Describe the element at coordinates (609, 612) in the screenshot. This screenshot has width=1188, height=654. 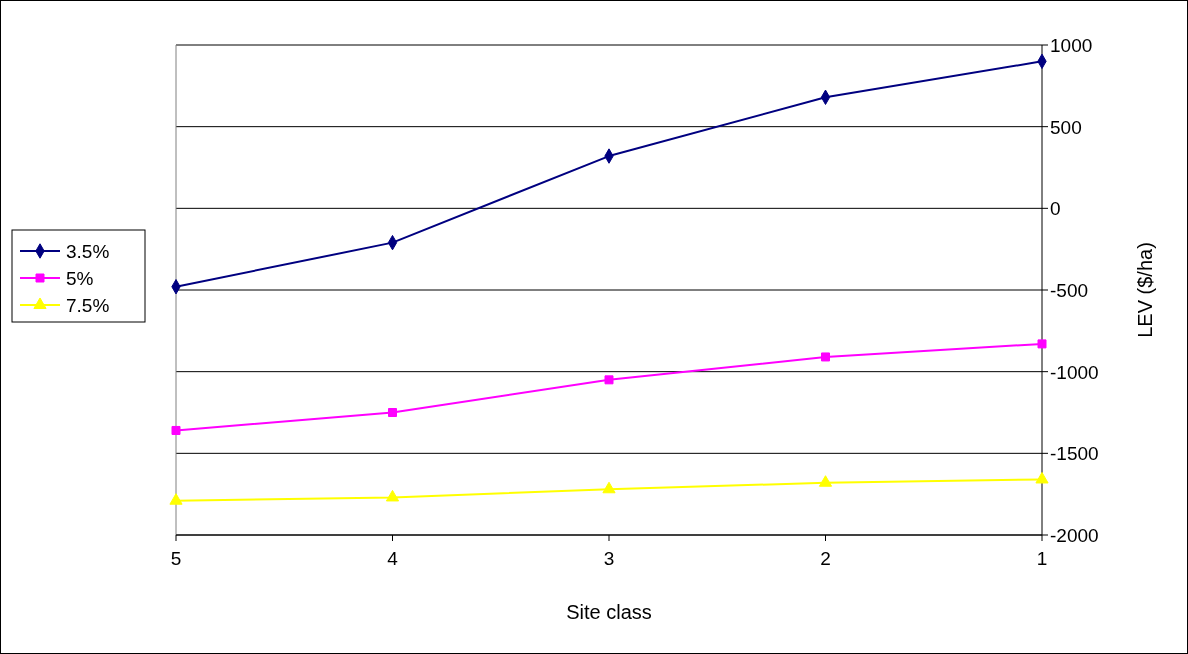
I see `x-axis-title: Site class` at that location.